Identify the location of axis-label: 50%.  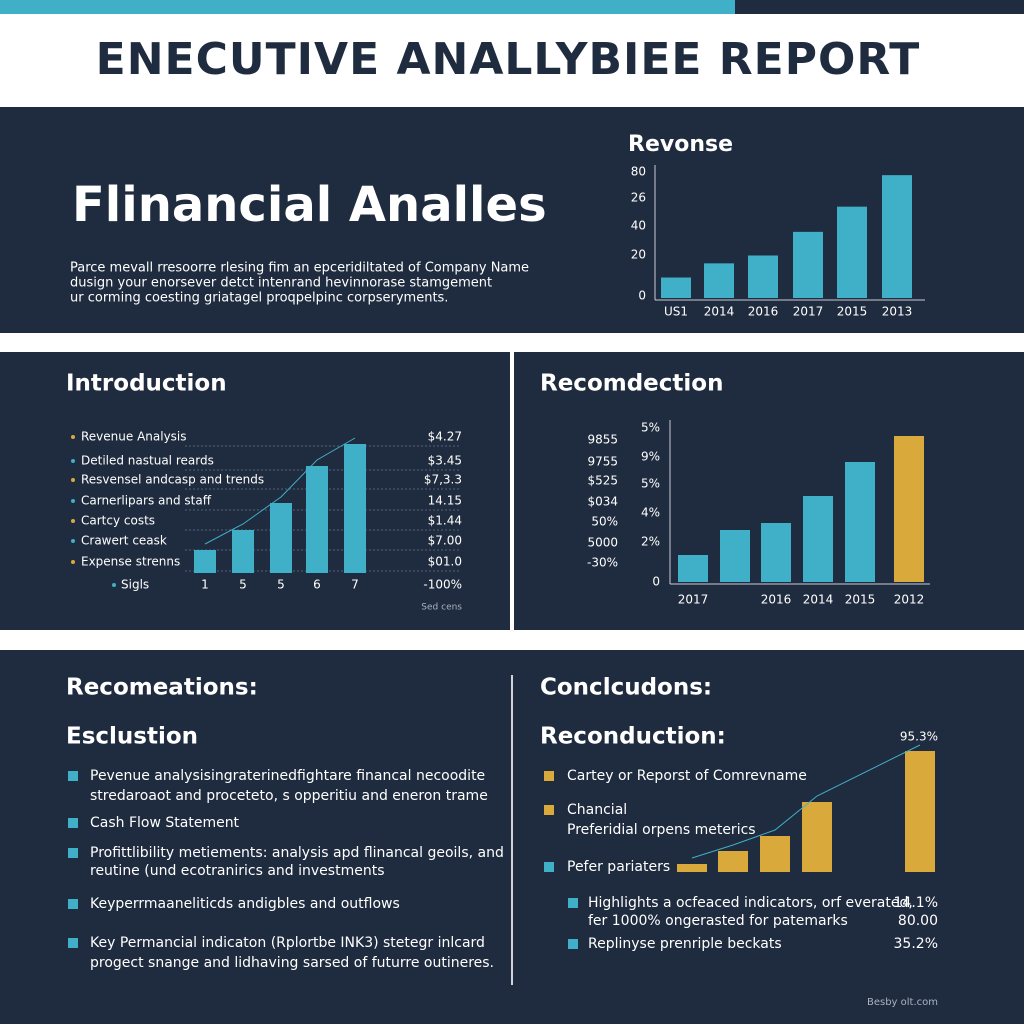
(604, 522).